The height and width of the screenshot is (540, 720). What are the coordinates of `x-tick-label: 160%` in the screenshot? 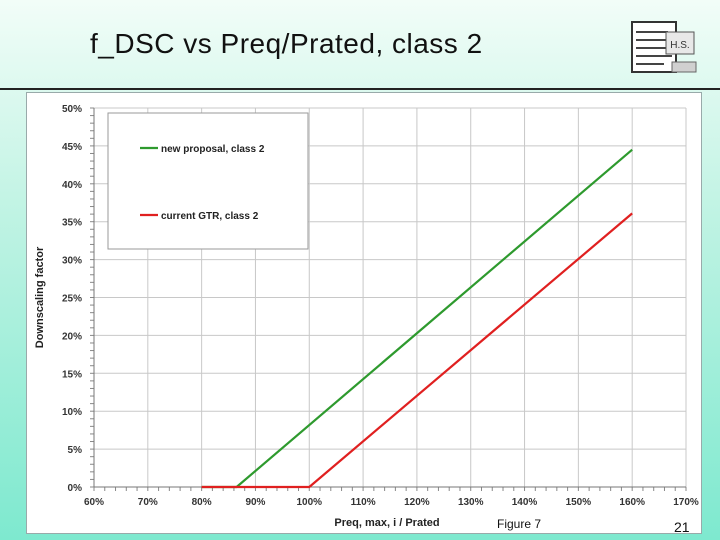 It's located at (632, 502).